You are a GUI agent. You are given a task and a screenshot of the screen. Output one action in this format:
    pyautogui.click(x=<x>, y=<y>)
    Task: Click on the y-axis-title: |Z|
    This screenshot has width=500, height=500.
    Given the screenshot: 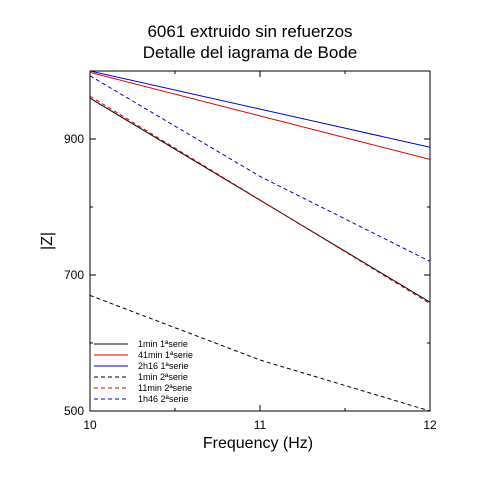 What is the action you would take?
    pyautogui.click(x=47, y=241)
    